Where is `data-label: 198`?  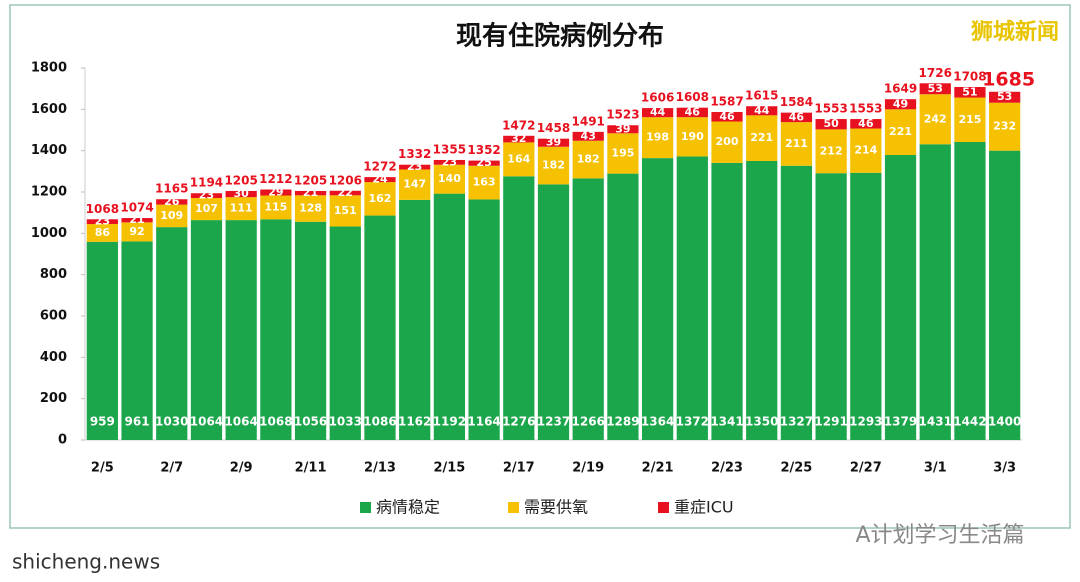 data-label: 198 is located at coordinates (657, 137).